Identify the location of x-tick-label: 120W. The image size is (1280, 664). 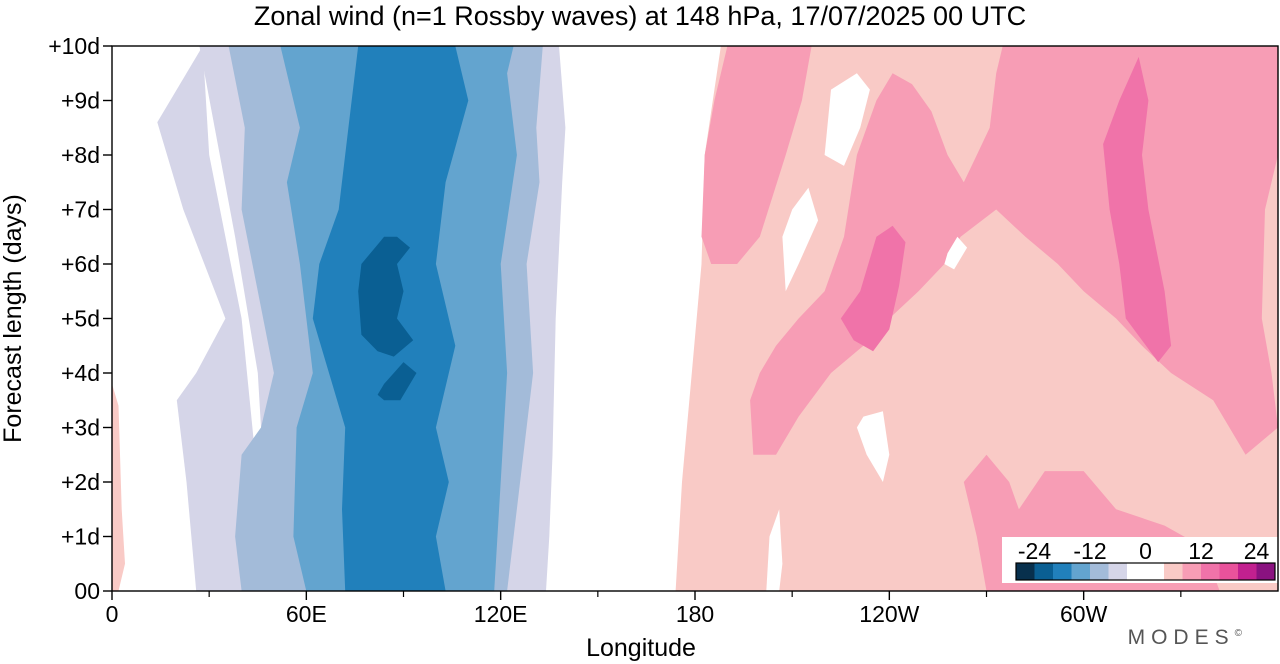
(889, 614).